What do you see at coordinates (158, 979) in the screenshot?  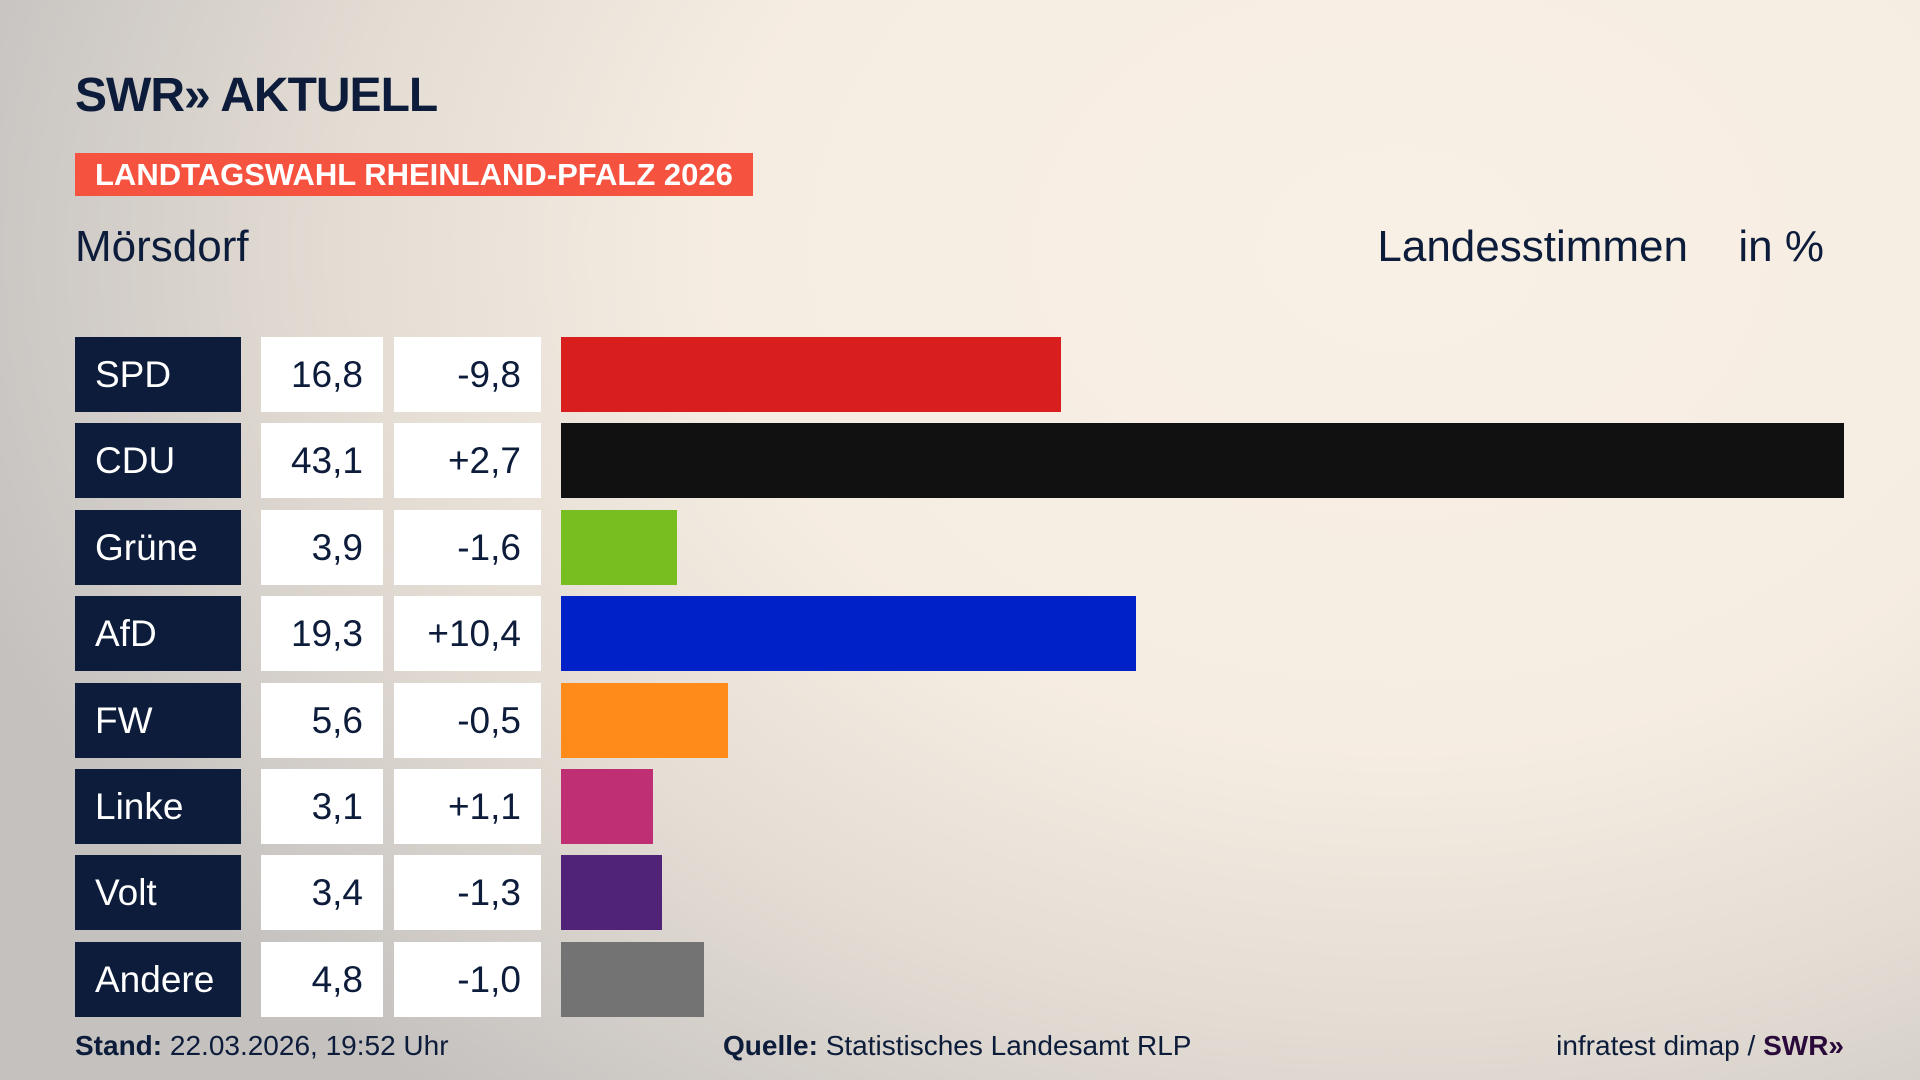 I see `party-label: Andere` at bounding box center [158, 979].